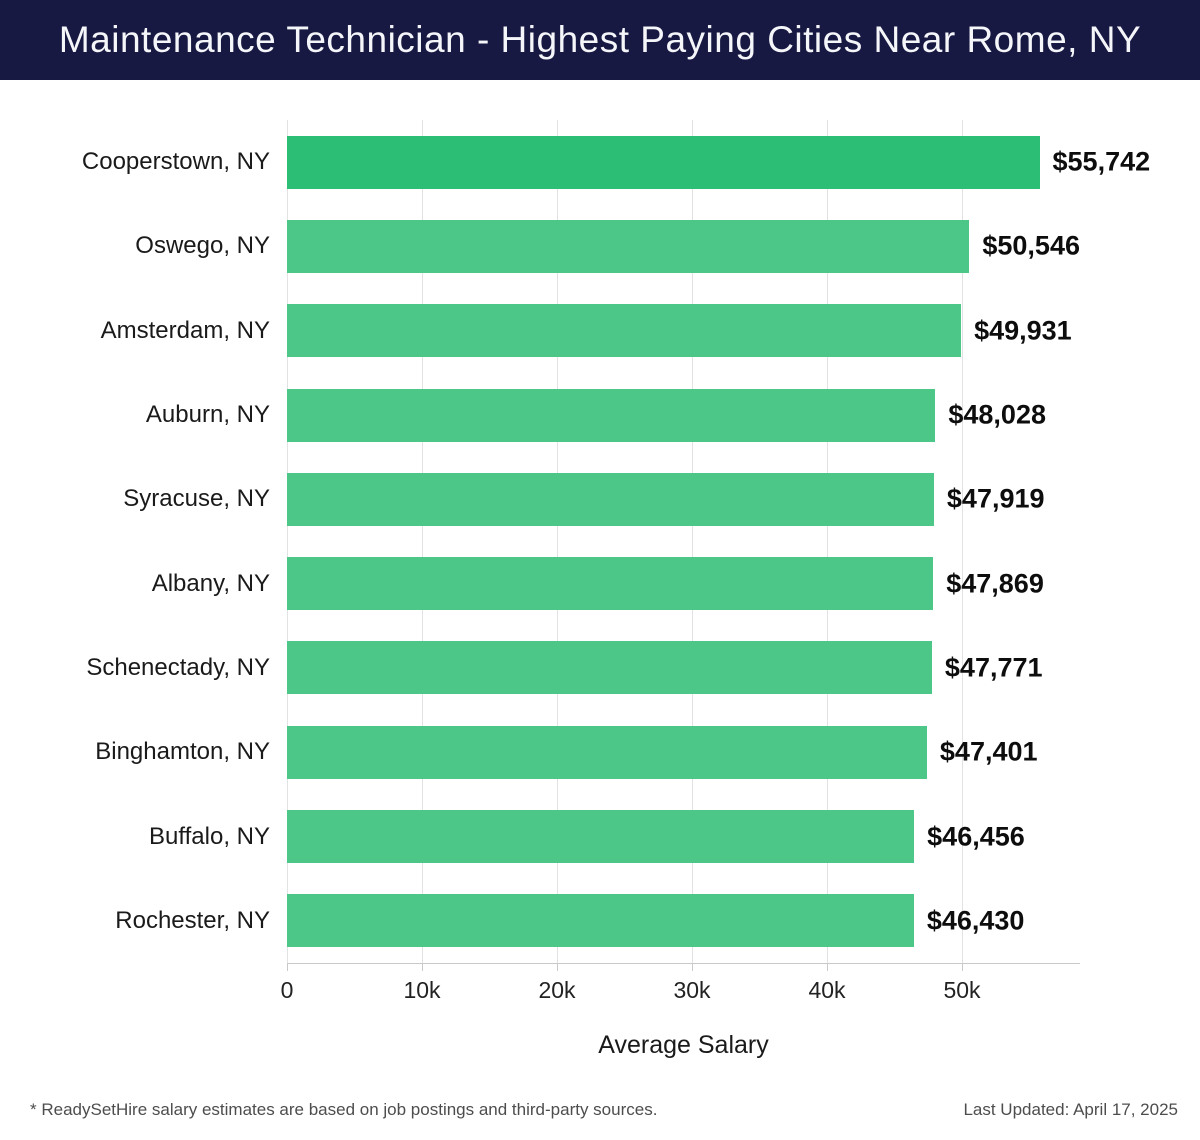  What do you see at coordinates (210, 583) in the screenshot?
I see `category-label: Albany, NY` at bounding box center [210, 583].